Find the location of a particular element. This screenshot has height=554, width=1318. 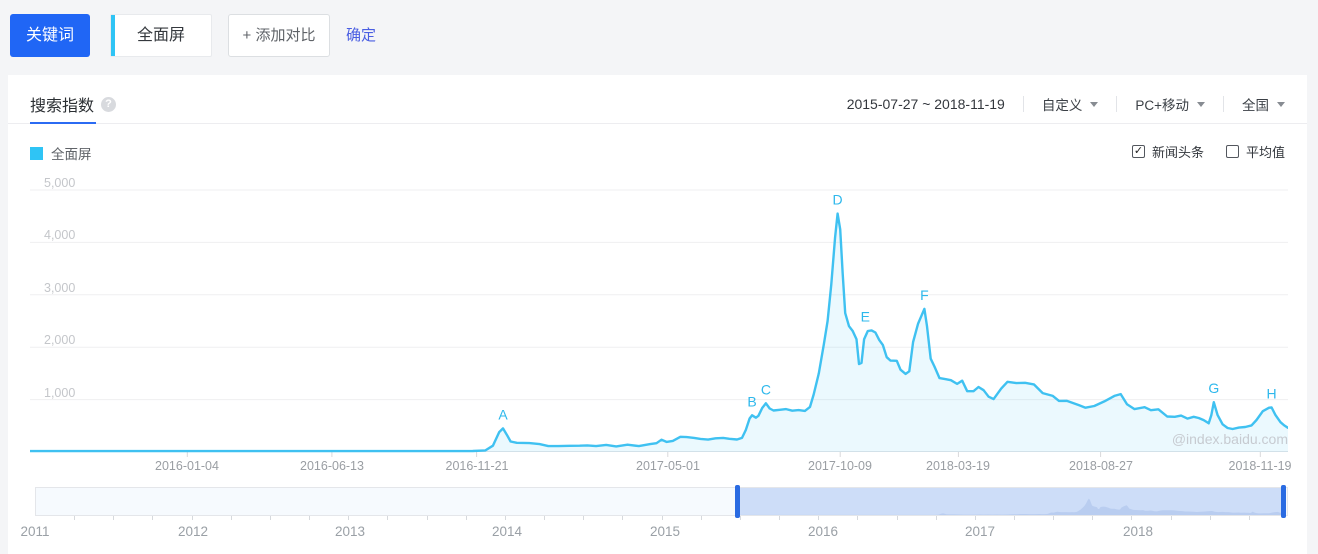

checkbox-label: 新闻头条 is located at coordinates (1177, 152).